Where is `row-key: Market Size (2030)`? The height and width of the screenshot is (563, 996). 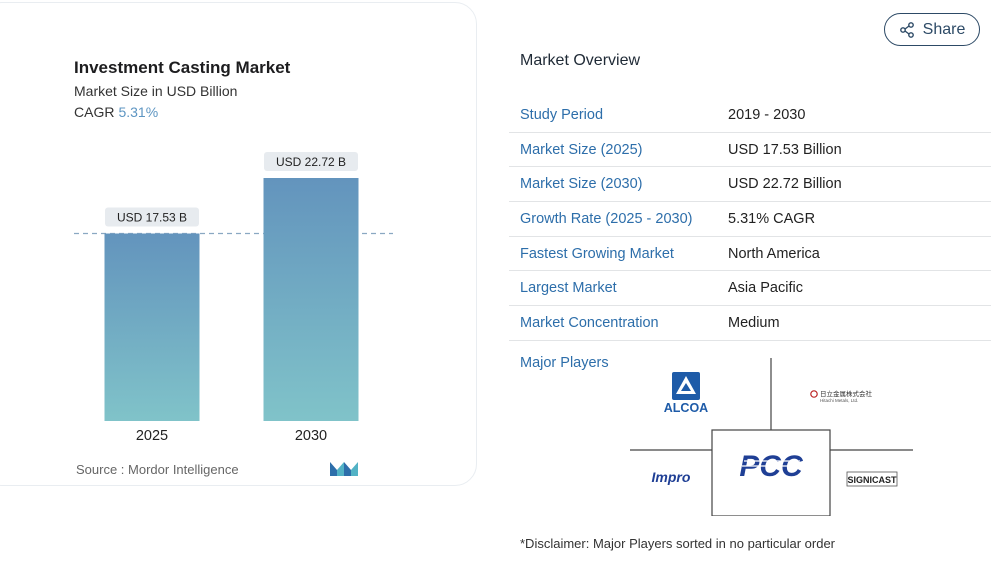
row-key: Market Size (2030) is located at coordinates (581, 184).